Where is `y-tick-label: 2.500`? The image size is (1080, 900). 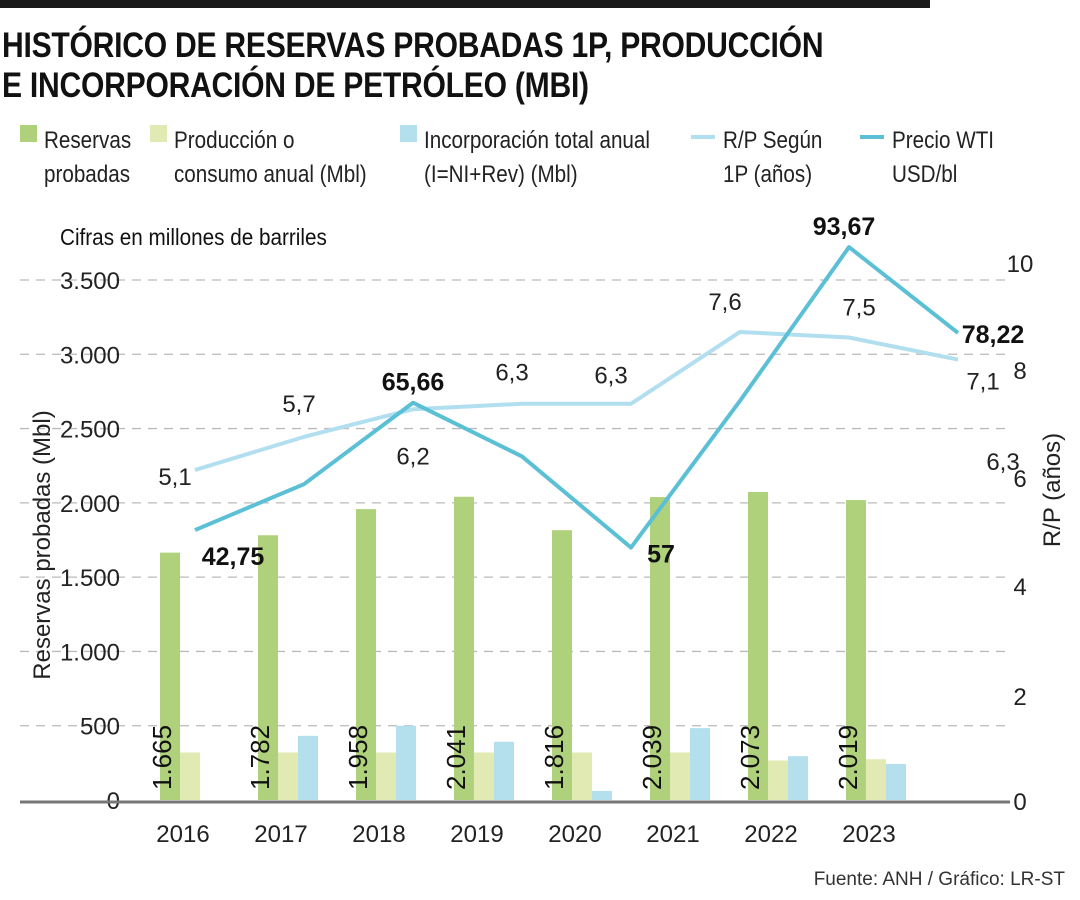
y-tick-label: 2.500 is located at coordinates (90, 430).